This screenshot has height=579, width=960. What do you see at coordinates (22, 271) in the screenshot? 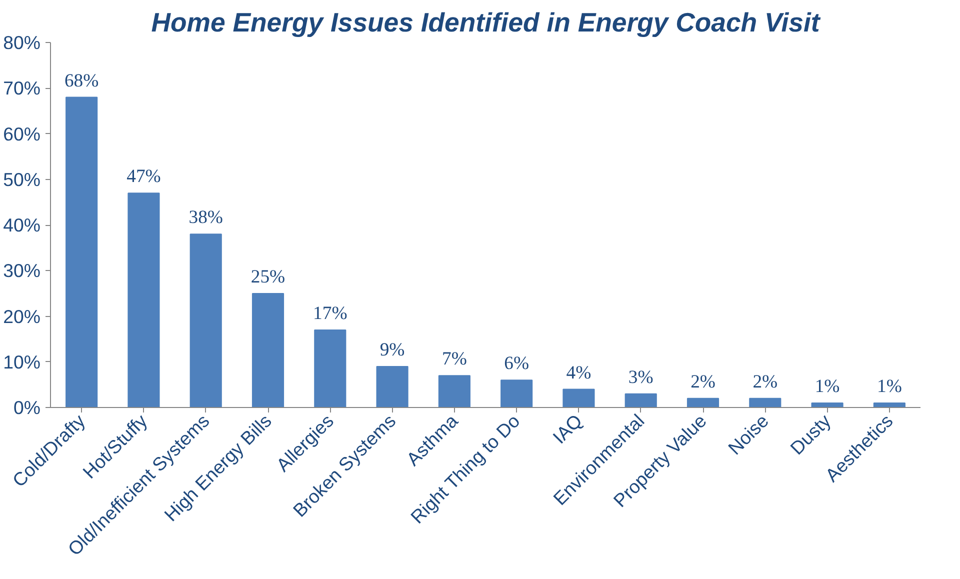
I see `y-tick-label: 30%` at bounding box center [22, 271].